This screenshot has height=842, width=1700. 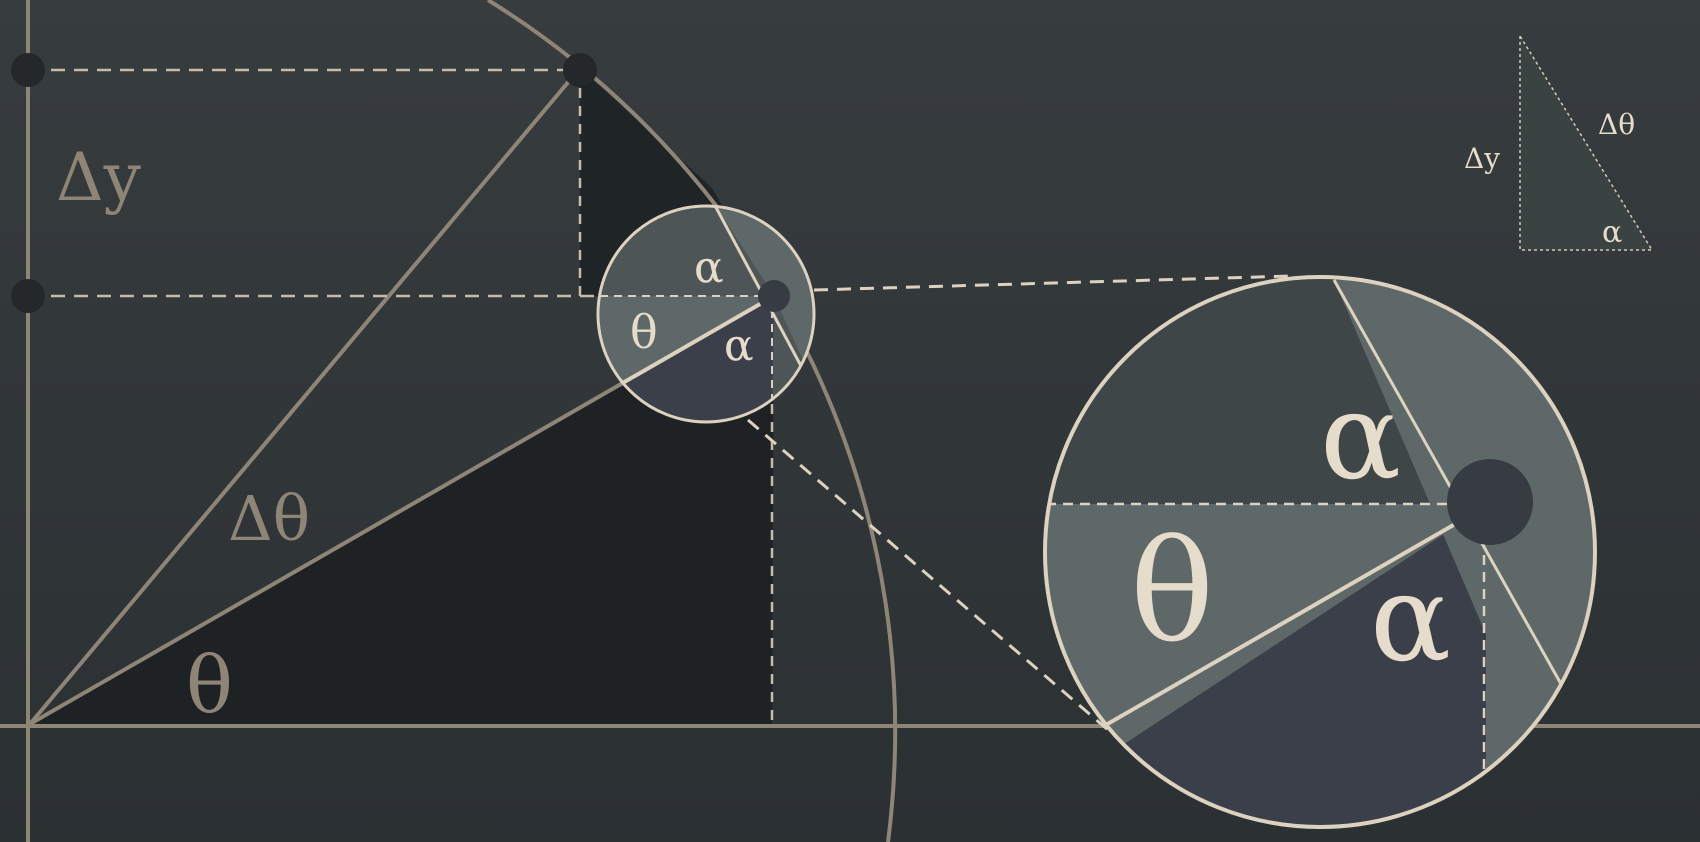 What do you see at coordinates (1053, 283) in the screenshot?
I see `magnifier-connector-top` at bounding box center [1053, 283].